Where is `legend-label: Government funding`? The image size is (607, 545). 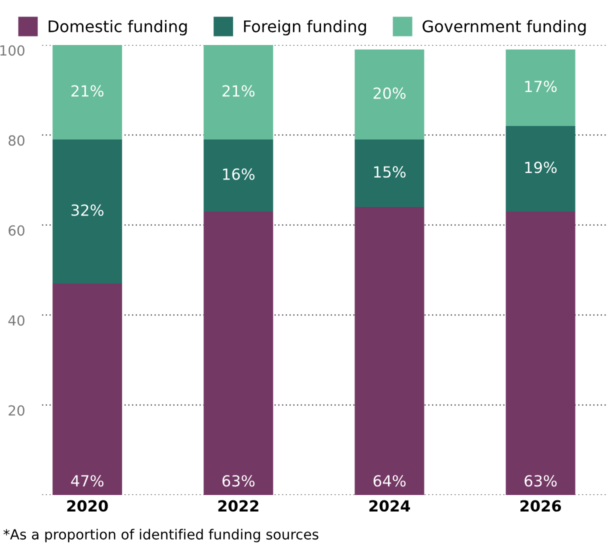 legend-label: Government funding is located at coordinates (504, 28).